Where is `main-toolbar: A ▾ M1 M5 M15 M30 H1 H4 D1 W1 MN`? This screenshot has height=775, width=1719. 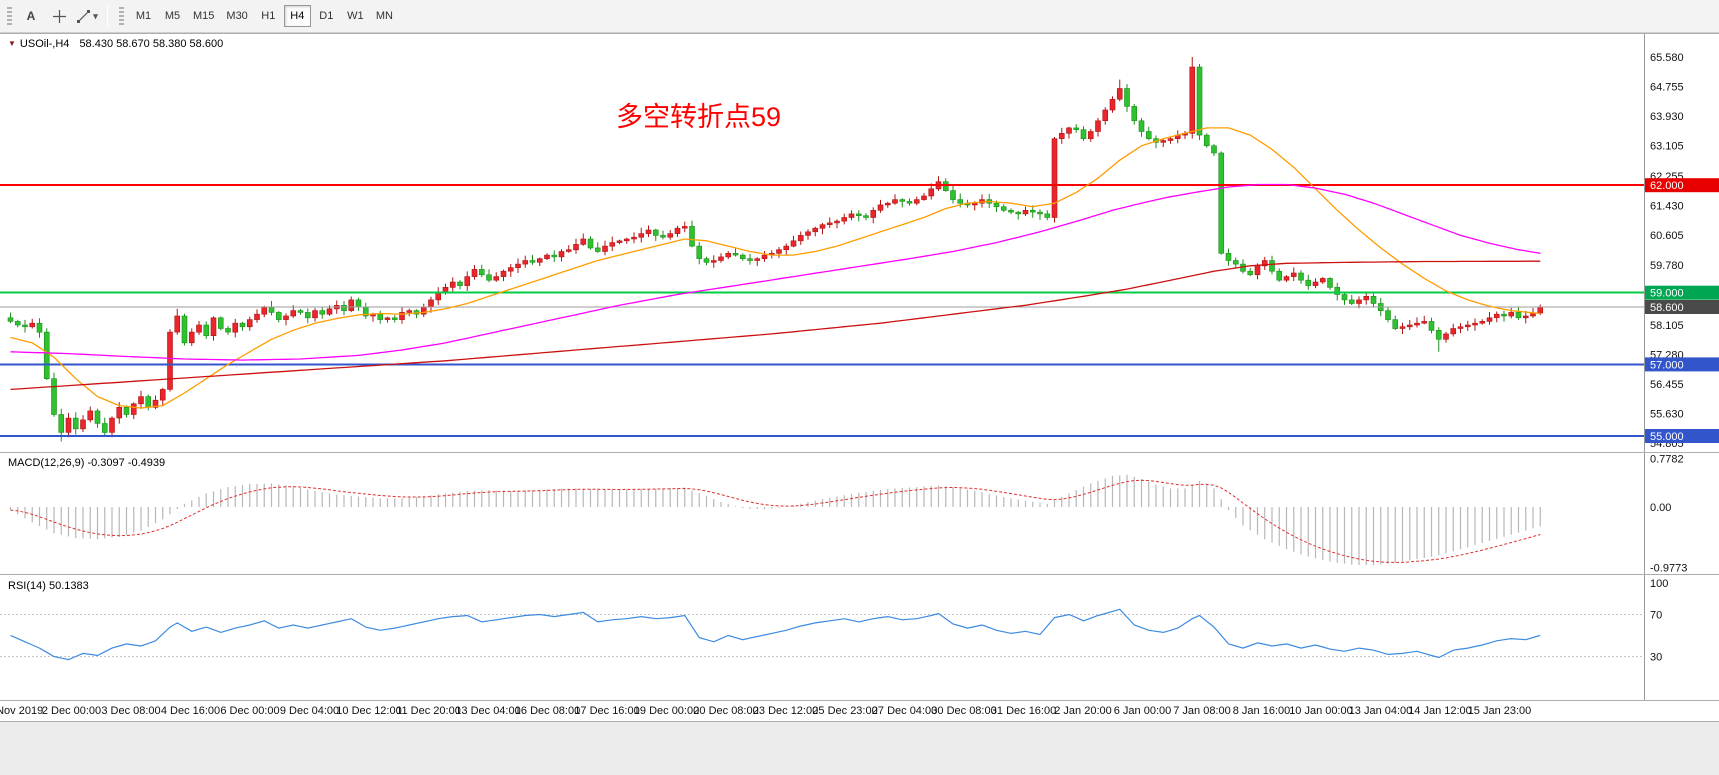
main-toolbar: A ▾ M1 M5 M15 M30 H1 H4 D1 W1 MN is located at coordinates (859, 16).